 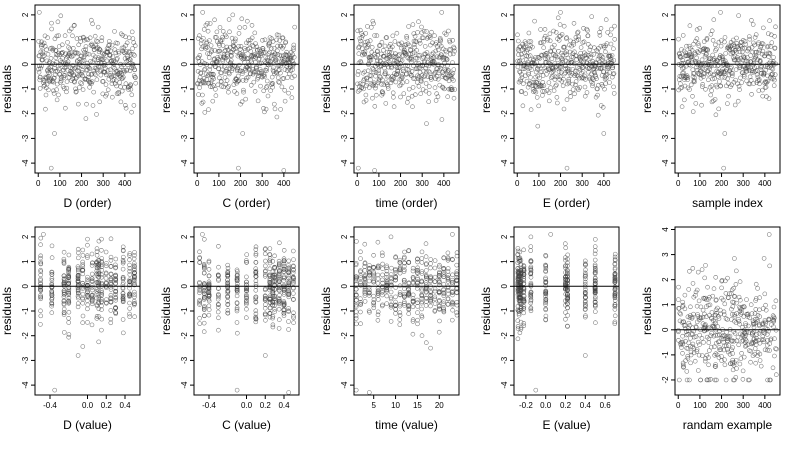 I want to click on x-tick-label: 0.2, so click(x=266, y=405).